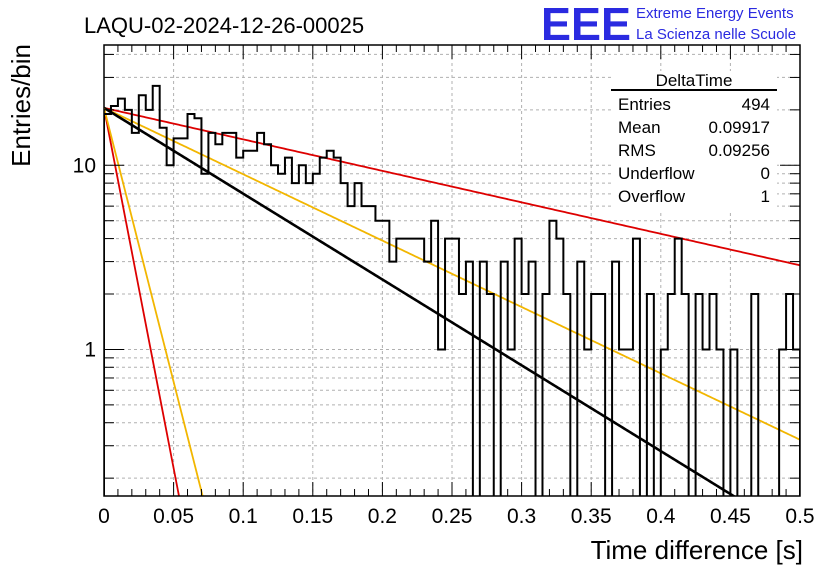 Image resolution: width=836 pixels, height=572 pixels. What do you see at coordinates (90, 349) in the screenshot?
I see `y-tick-label: 1` at bounding box center [90, 349].